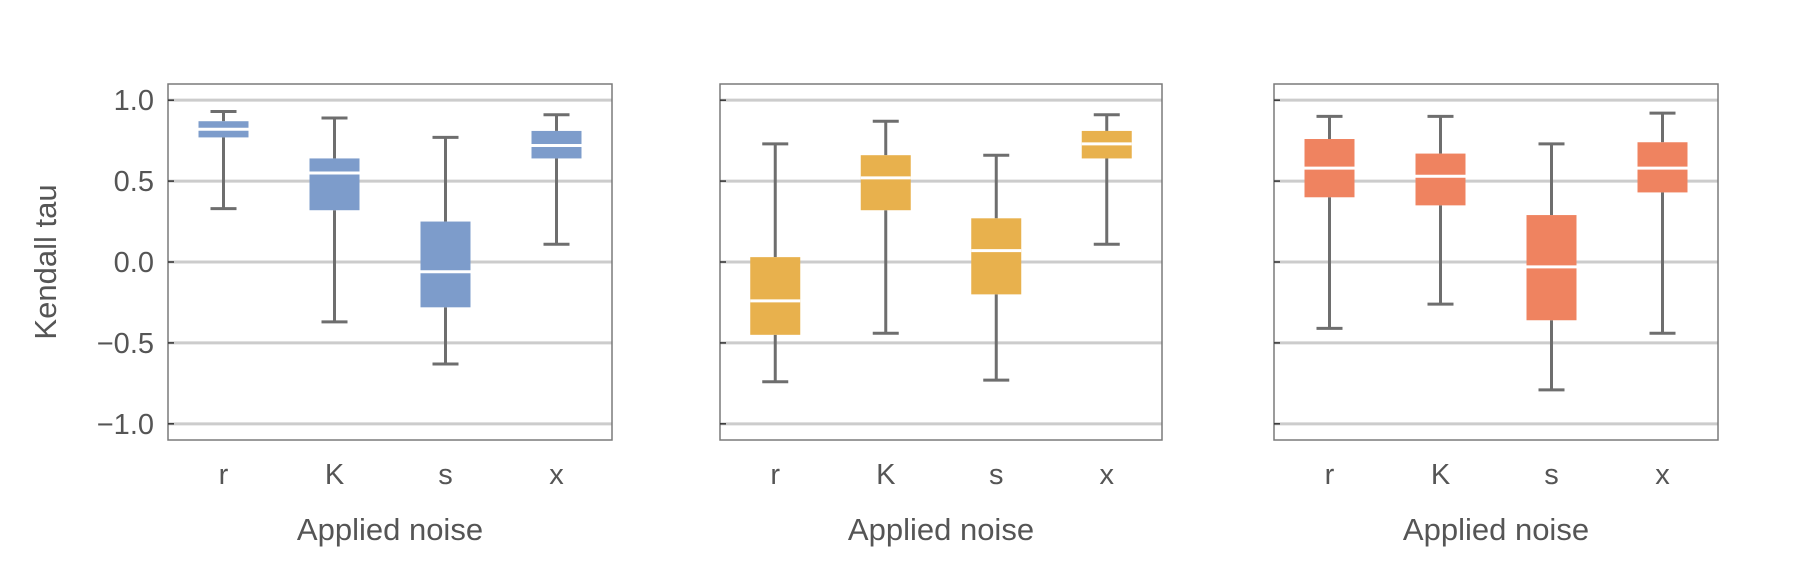  What do you see at coordinates (134, 101) in the screenshot?
I see `y-tick-label: 1.0` at bounding box center [134, 101].